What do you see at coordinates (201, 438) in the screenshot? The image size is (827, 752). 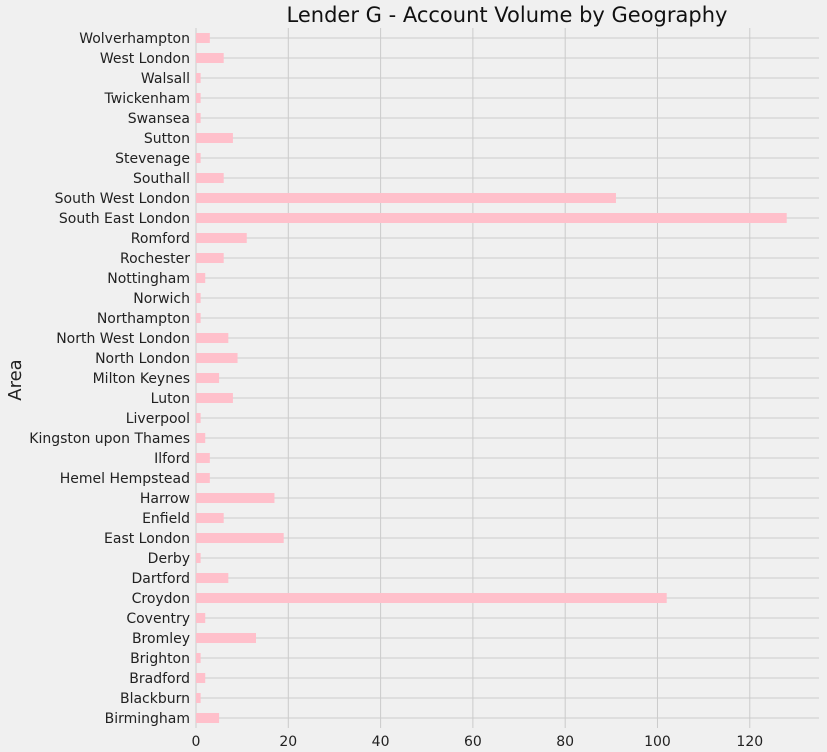 I see `bar-kingston-upon-thames` at bounding box center [201, 438].